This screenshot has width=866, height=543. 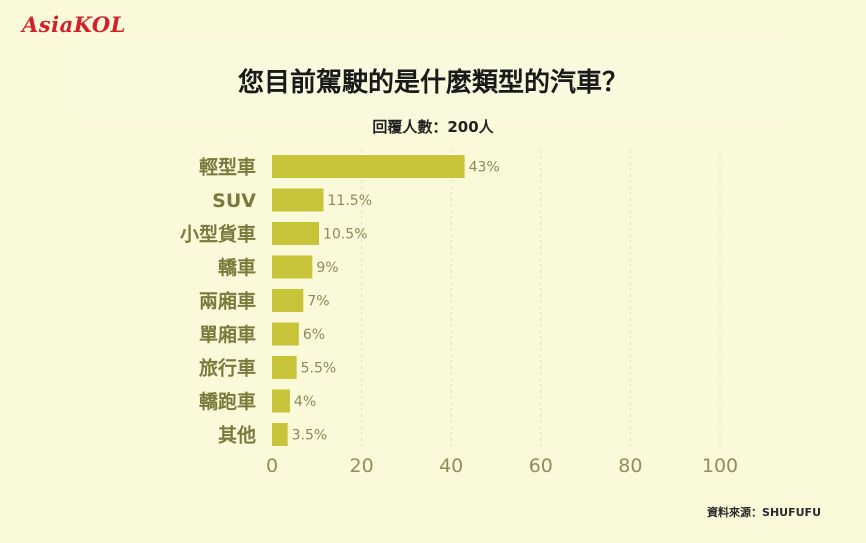 What do you see at coordinates (272, 466) in the screenshot?
I see `x-tick-label: 0` at bounding box center [272, 466].